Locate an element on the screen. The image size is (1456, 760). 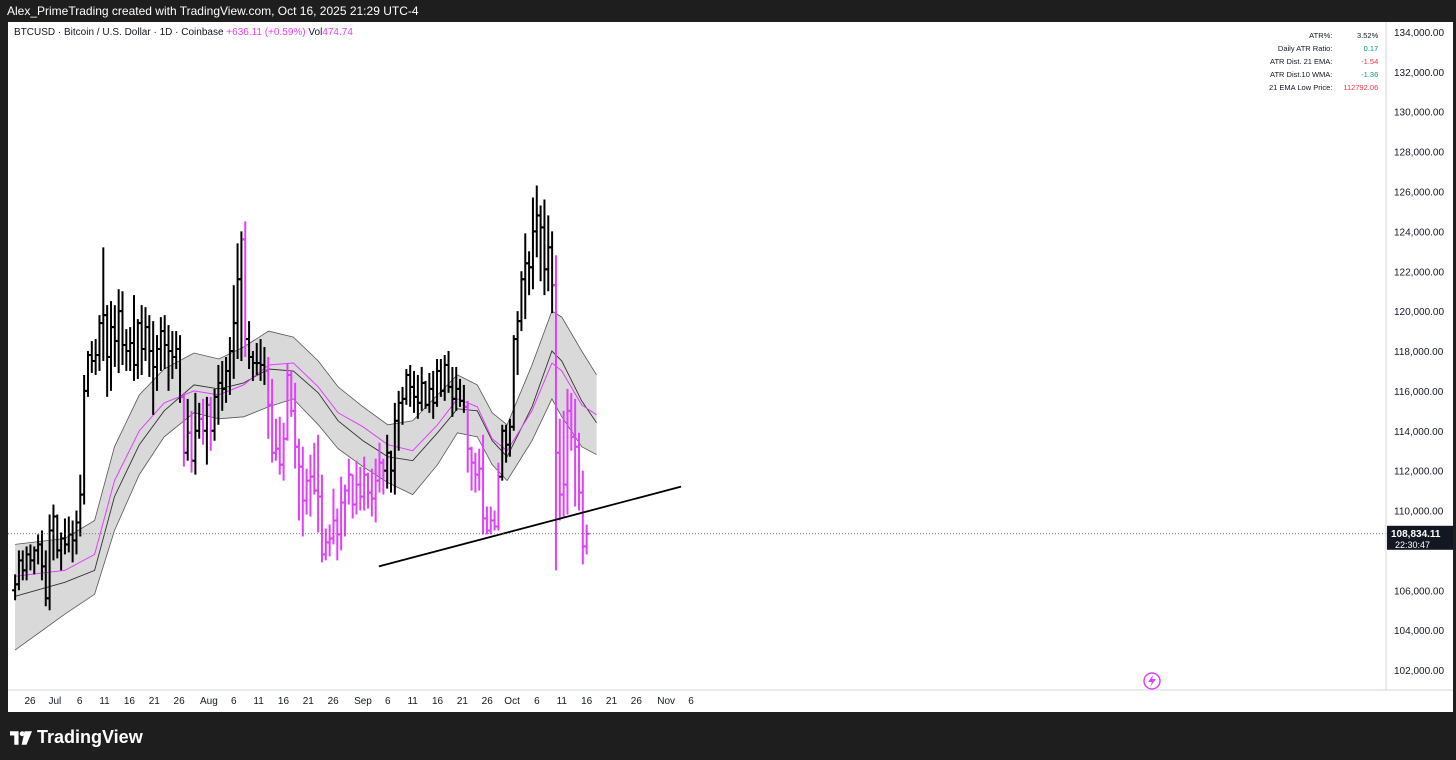
price-tick-label: 118,000.00 is located at coordinates (1419, 352).